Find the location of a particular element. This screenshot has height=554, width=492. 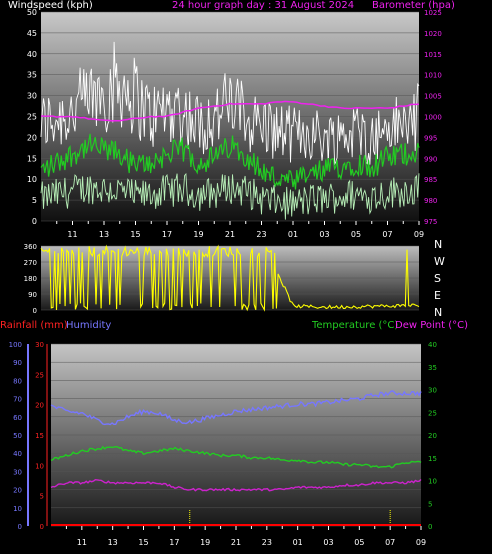

direction-chart: 0 90 180 270 360 is located at coordinates (222, 279).